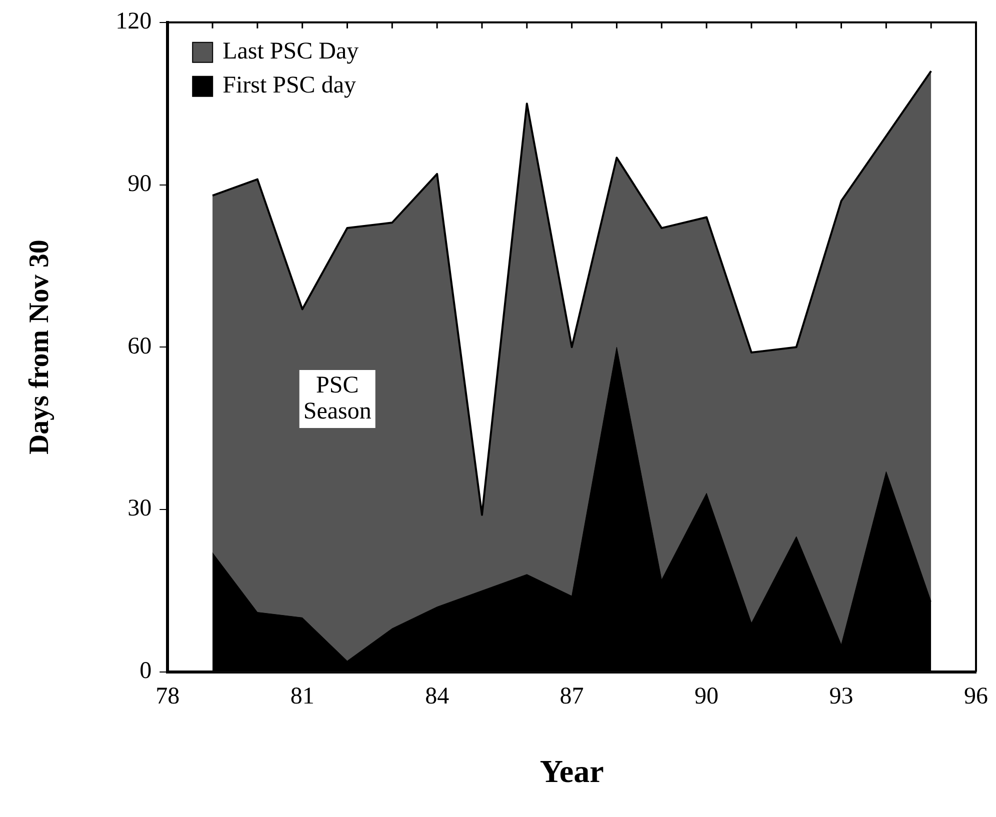 Image resolution: width=996 pixels, height=817 pixels. I want to click on y-tick-label: 90, so click(140, 184).